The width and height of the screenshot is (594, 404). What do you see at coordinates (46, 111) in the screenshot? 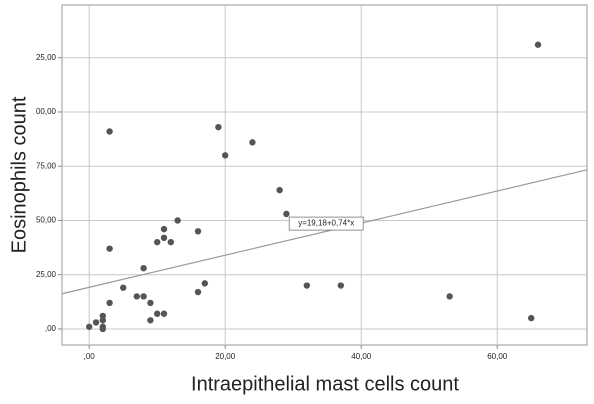
I see `y-tick-label: 00,00` at bounding box center [46, 111].